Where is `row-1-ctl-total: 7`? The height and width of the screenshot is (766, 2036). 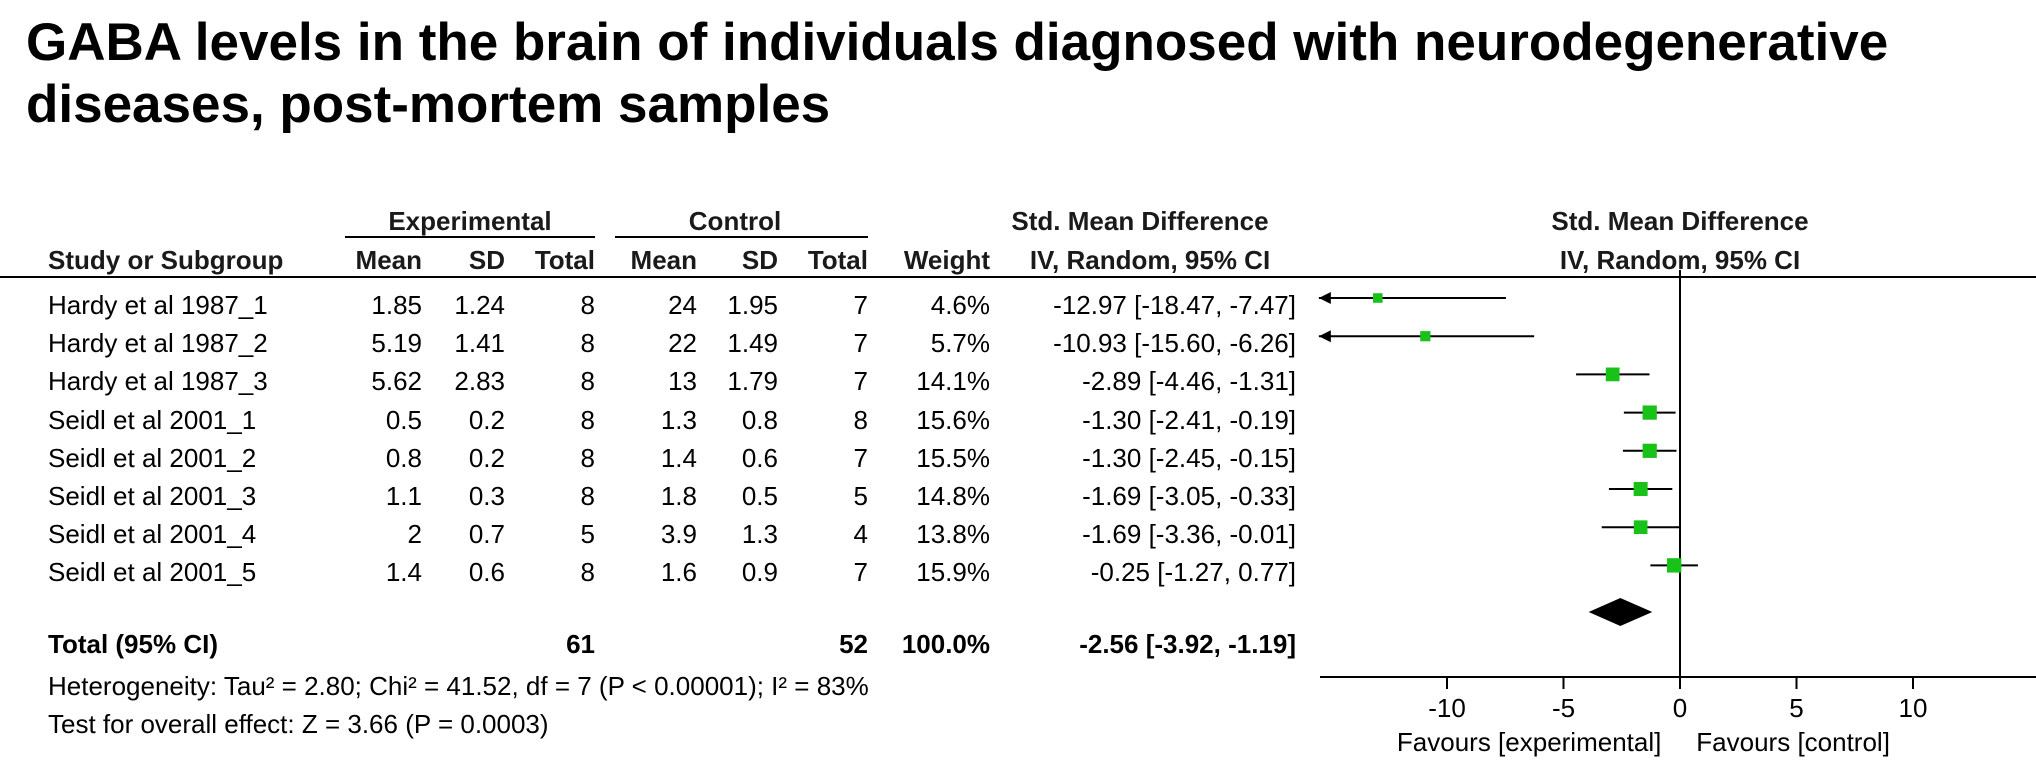 row-1-ctl-total: 7 is located at coordinates (860, 343).